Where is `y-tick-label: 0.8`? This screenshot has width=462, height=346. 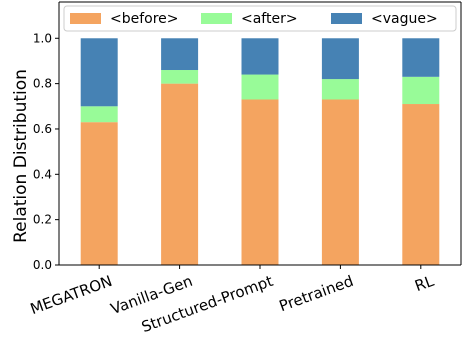
y-tick-label: 0.8 is located at coordinates (42, 84).